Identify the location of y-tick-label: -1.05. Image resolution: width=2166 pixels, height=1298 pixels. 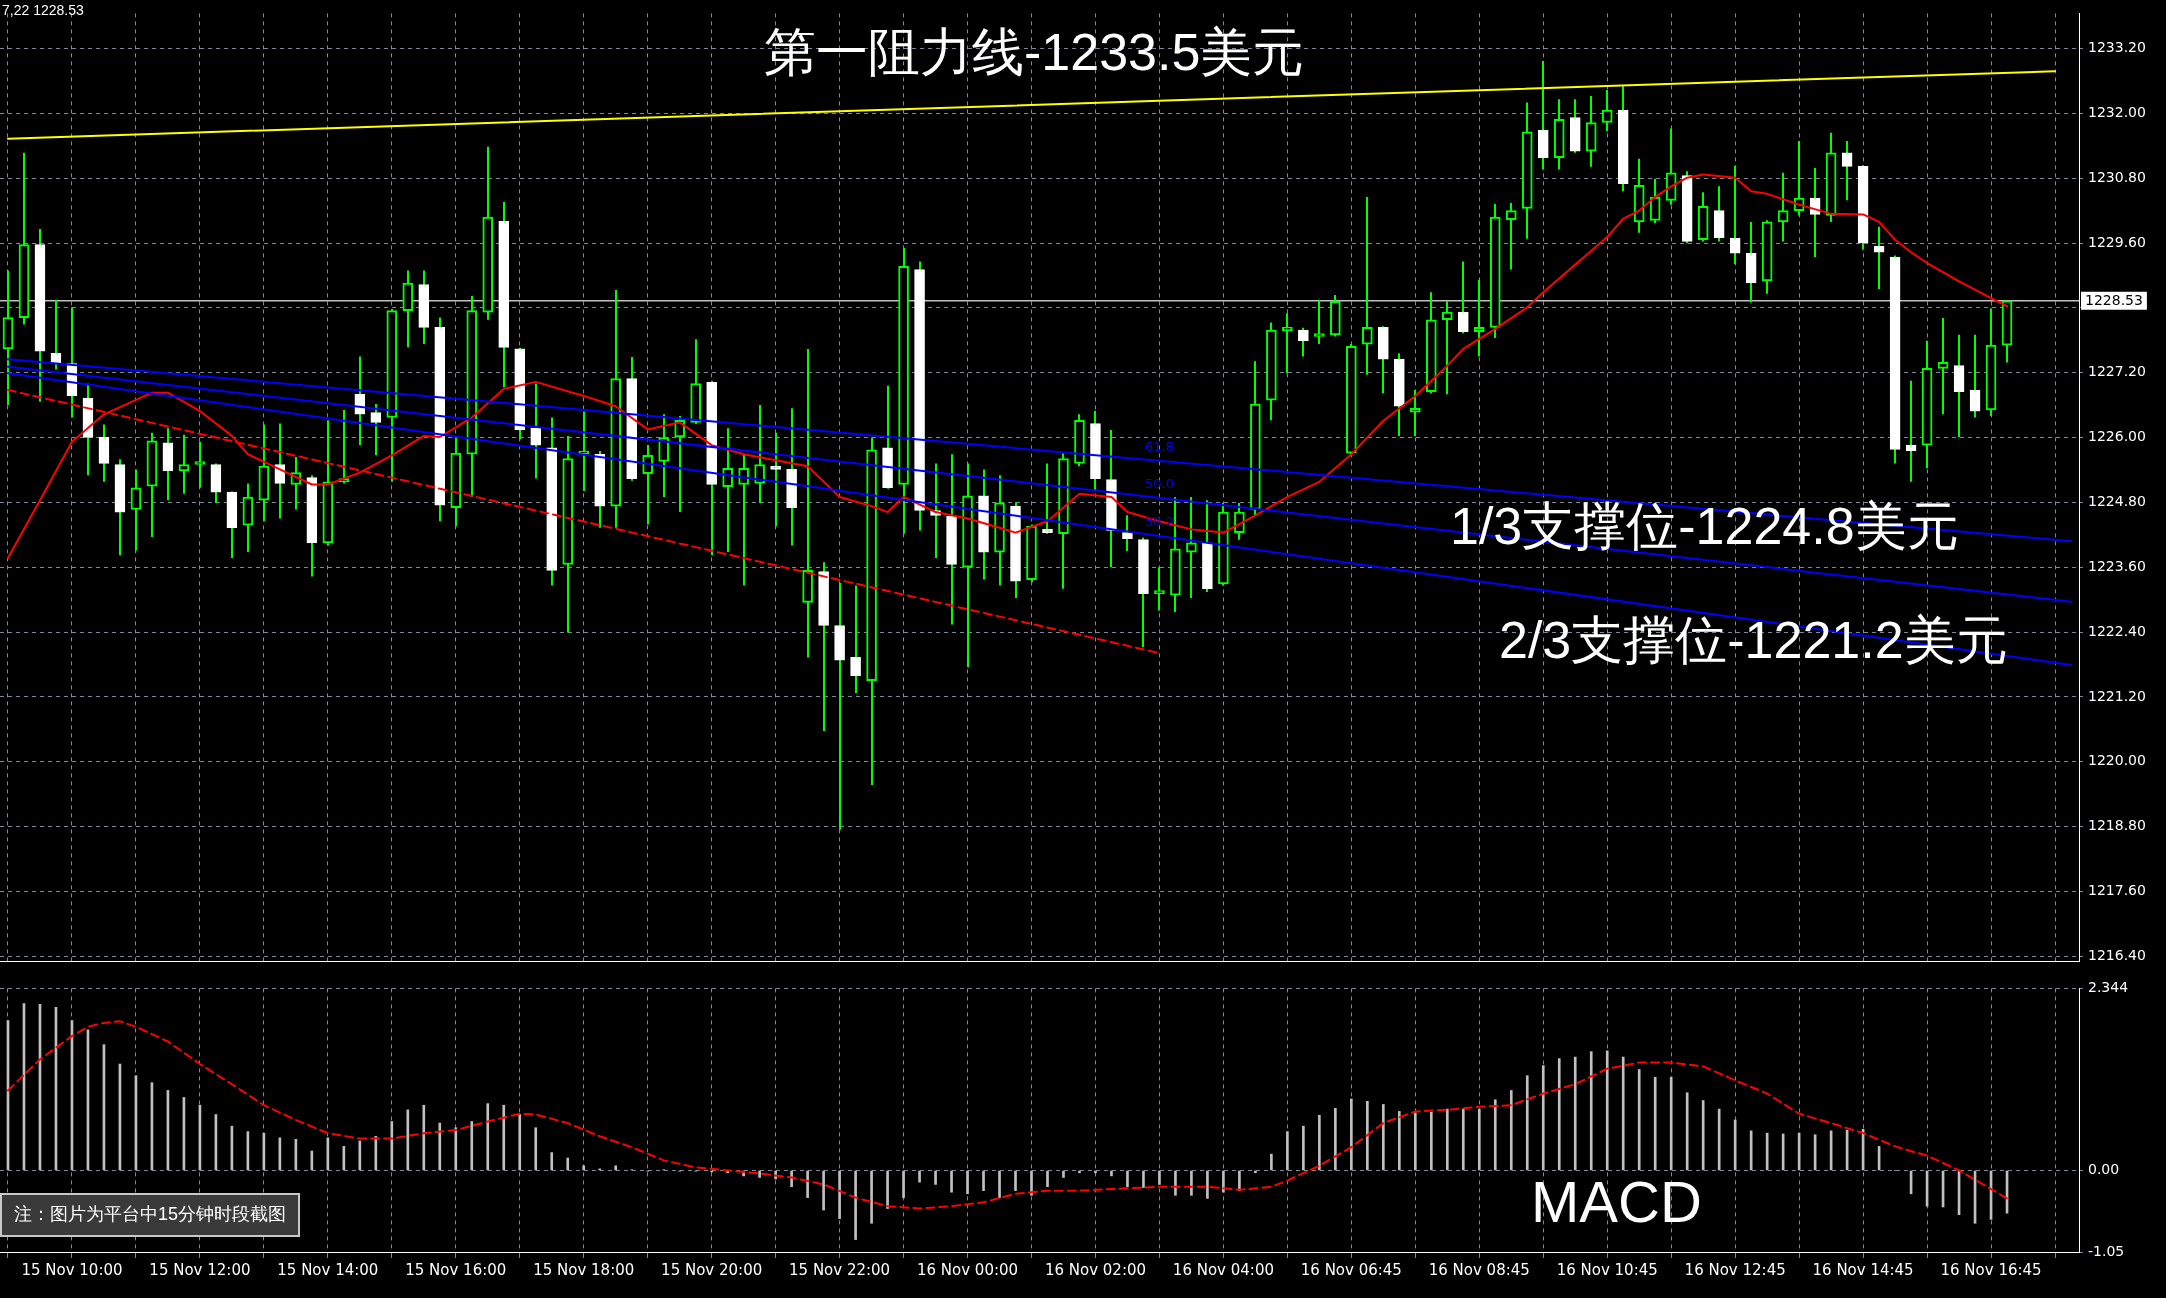
(2106, 1250).